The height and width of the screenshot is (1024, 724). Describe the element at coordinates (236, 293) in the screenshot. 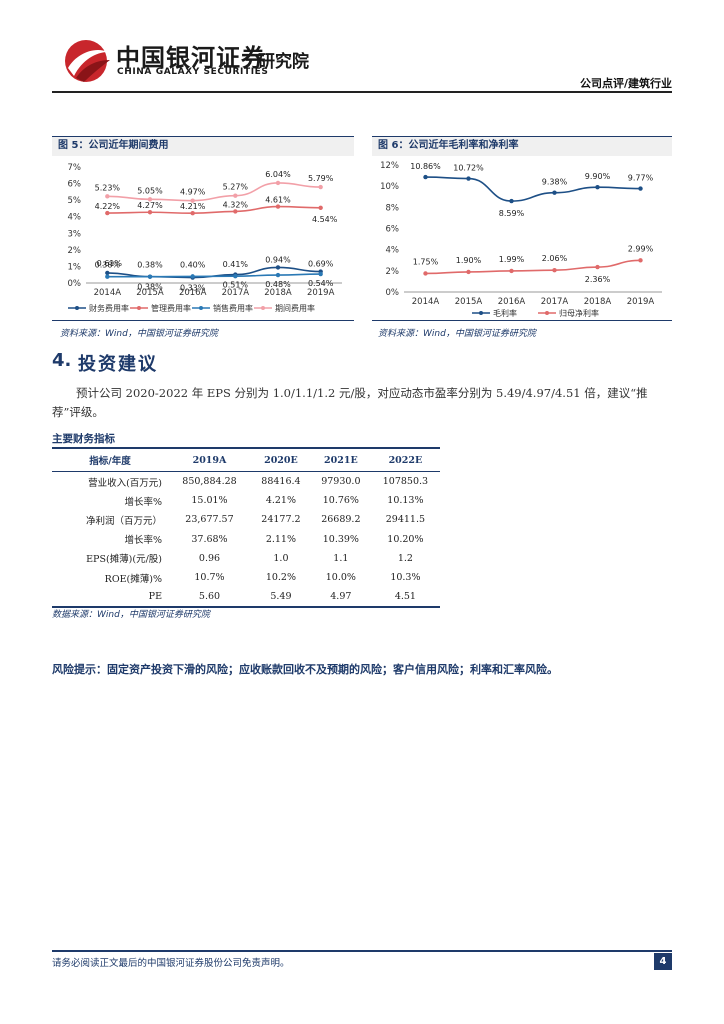

I see `x-tick-label: 2017A` at that location.